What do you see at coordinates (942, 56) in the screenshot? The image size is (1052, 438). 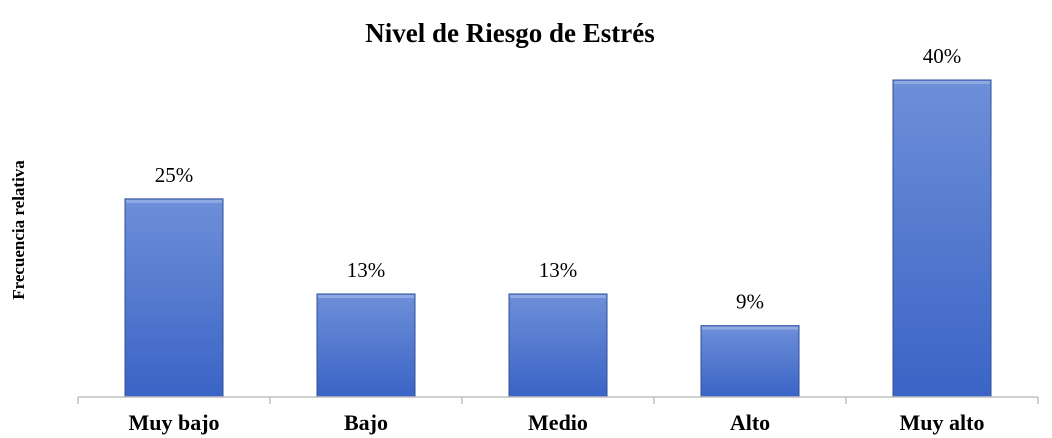 I see `data-label: 40%` at bounding box center [942, 56].